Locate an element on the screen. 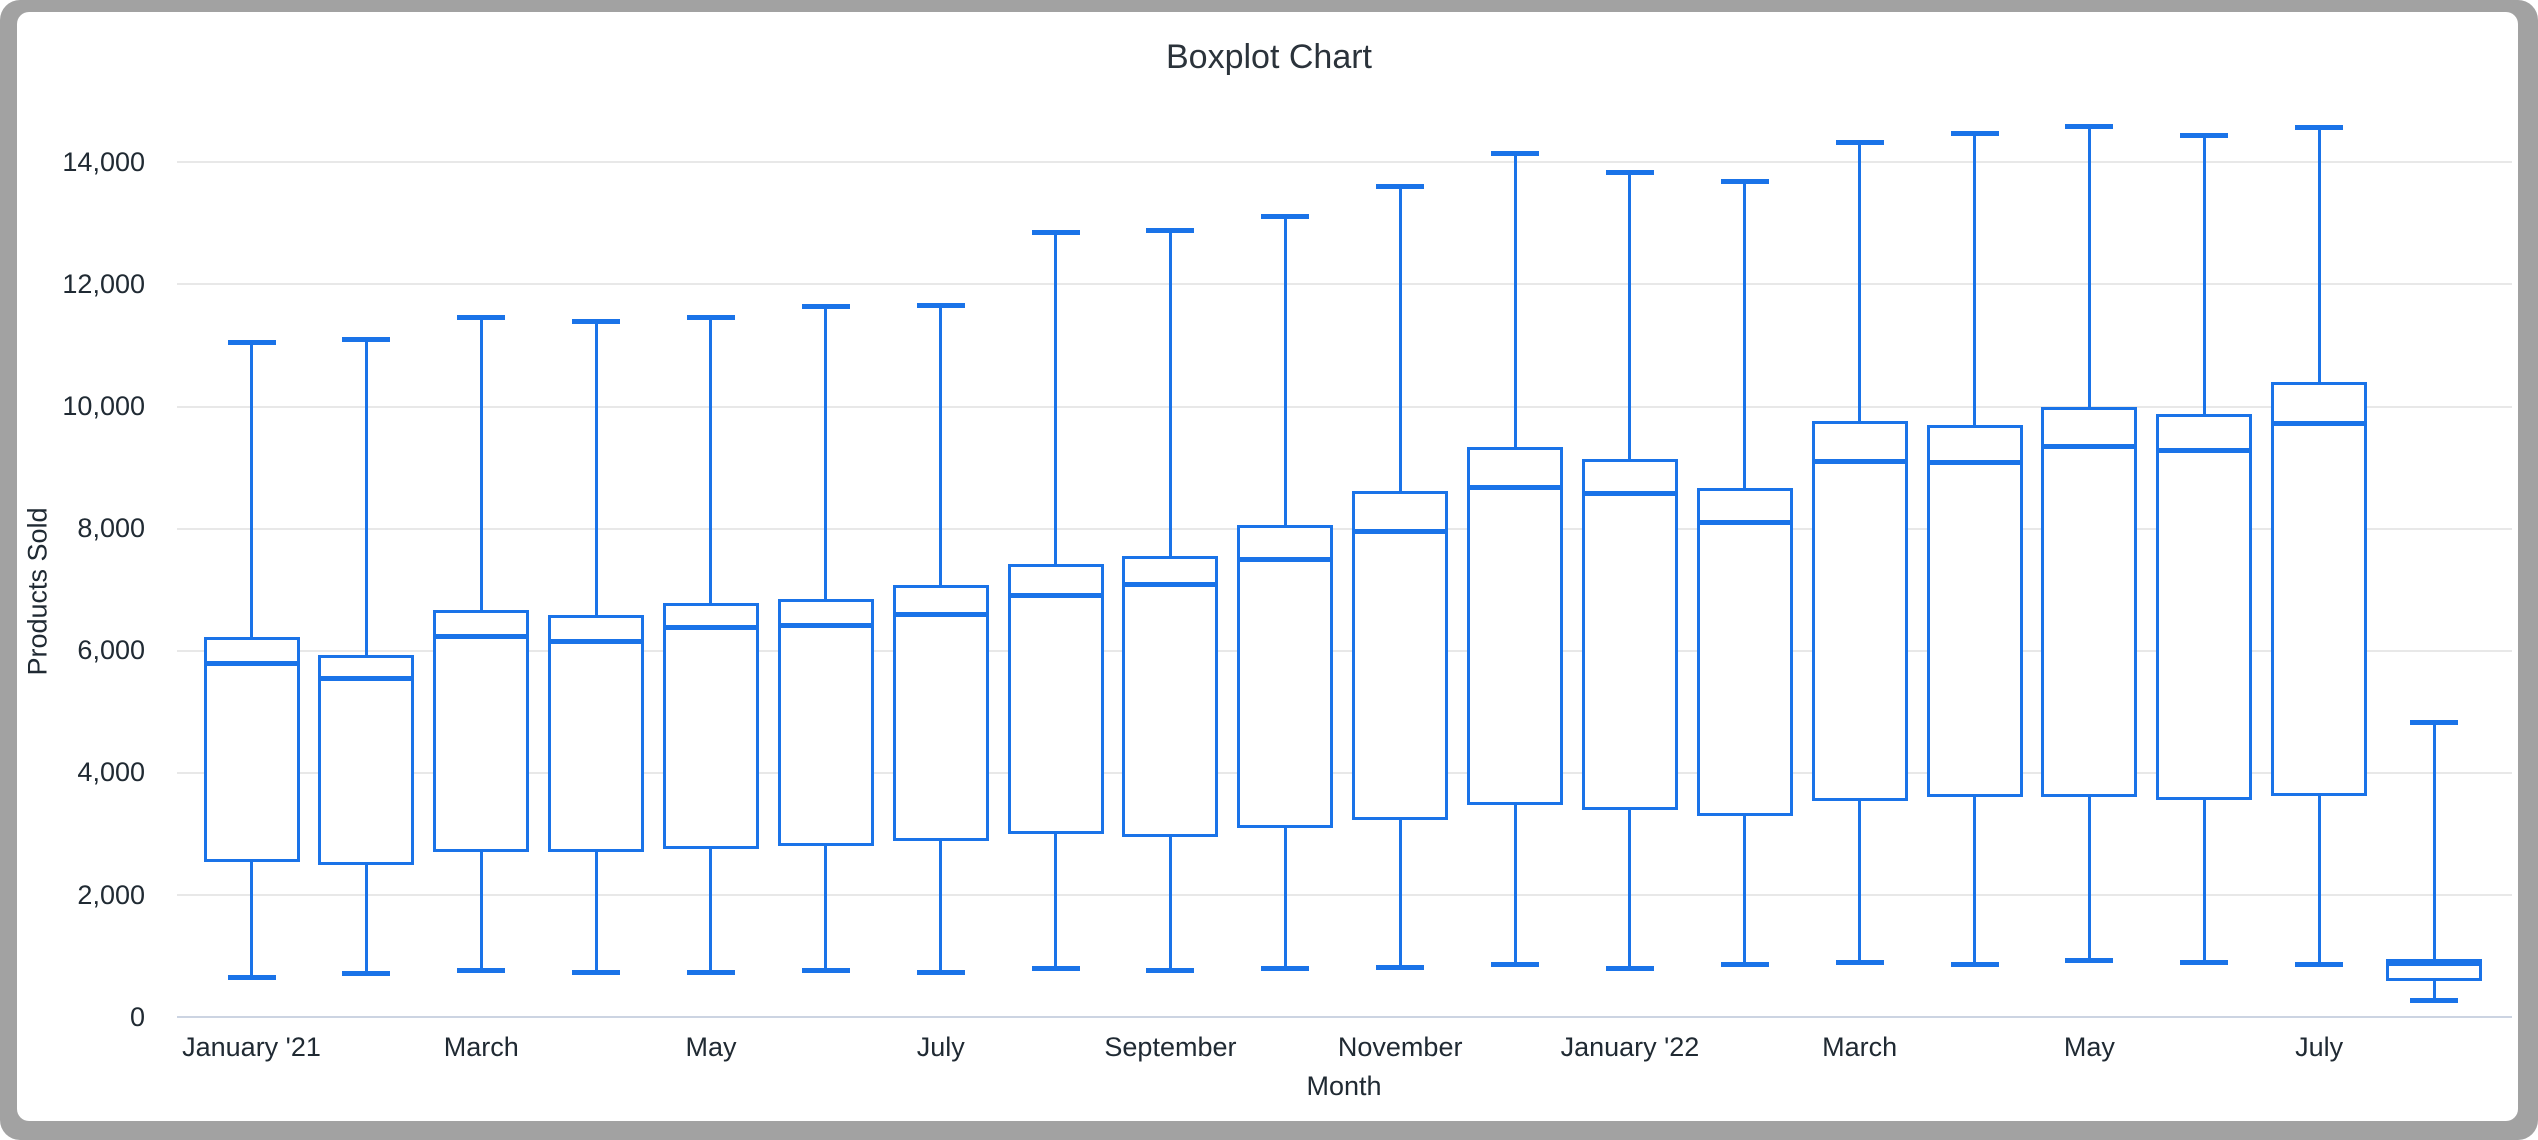 This screenshot has width=2538, height=1140. y-tick-label: 14,000 is located at coordinates (103, 161).